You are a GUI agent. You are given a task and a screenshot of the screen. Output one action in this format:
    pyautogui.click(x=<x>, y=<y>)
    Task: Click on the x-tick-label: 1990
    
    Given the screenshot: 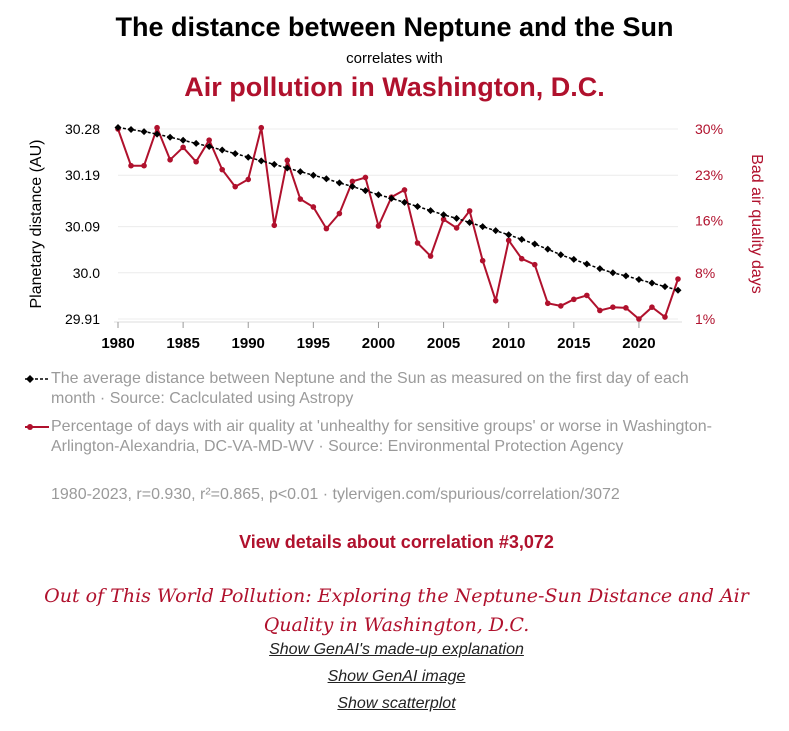 What is the action you would take?
    pyautogui.click(x=248, y=343)
    